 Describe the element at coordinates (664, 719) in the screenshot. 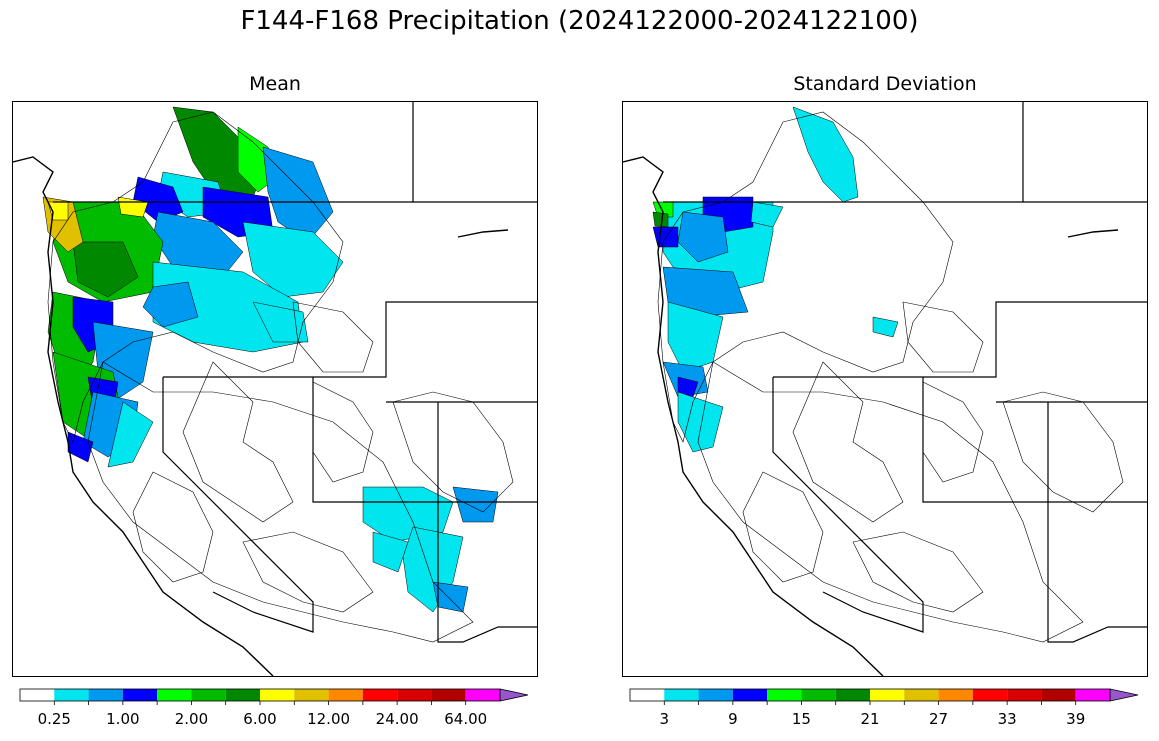

I see `colorbar-tick-label: 3` at that location.